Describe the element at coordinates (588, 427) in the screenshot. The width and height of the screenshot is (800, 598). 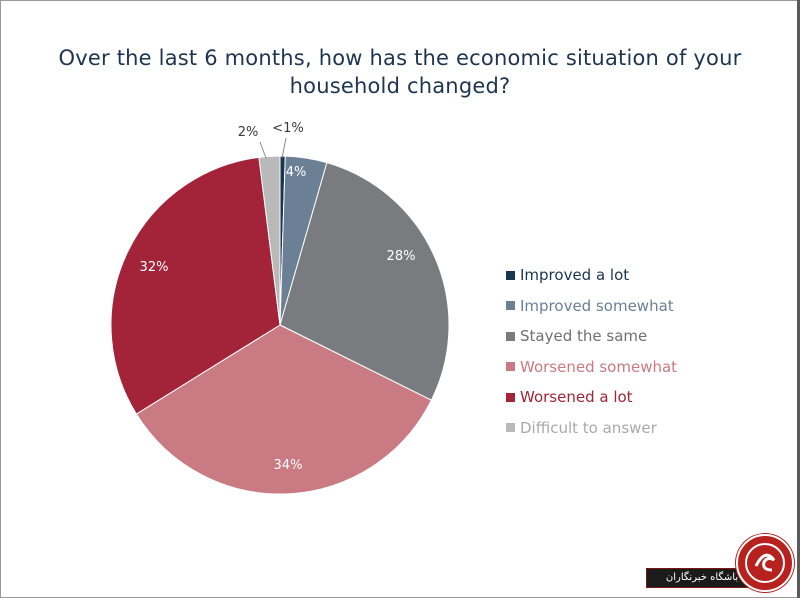
I see `legend-label: Difficult to answer` at that location.